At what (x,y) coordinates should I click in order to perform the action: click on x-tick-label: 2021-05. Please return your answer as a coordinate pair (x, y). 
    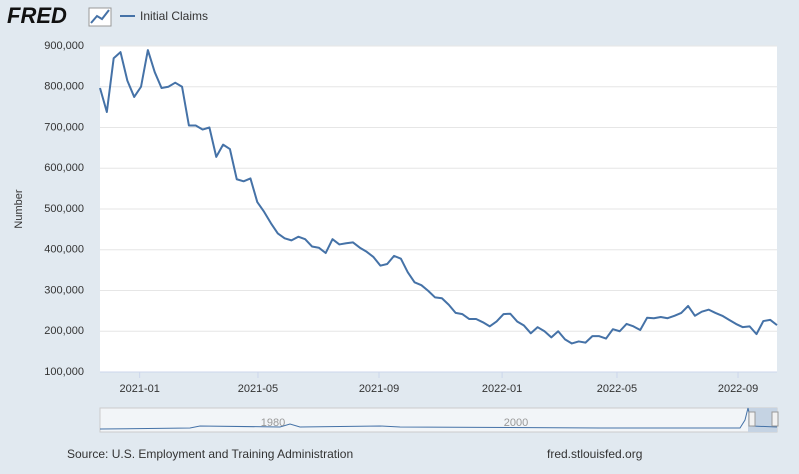
    Looking at the image, I should click on (258, 389).